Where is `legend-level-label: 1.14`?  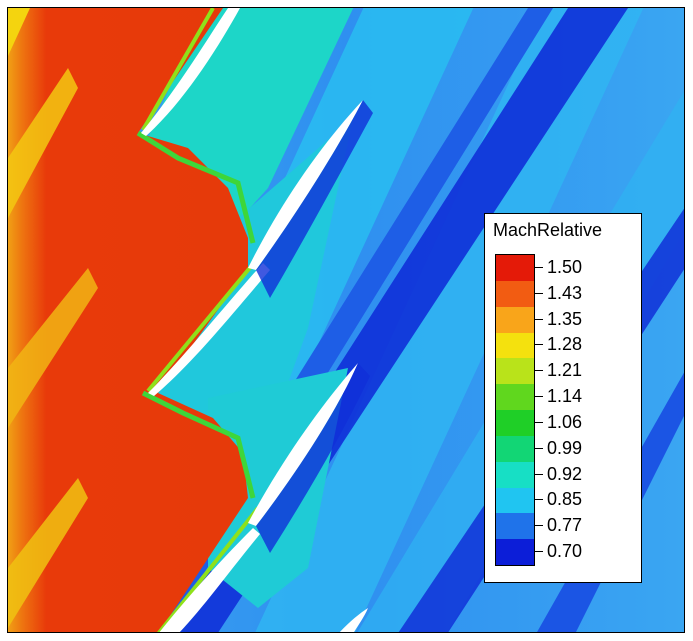
legend-level-label: 1.14 is located at coordinates (565, 396).